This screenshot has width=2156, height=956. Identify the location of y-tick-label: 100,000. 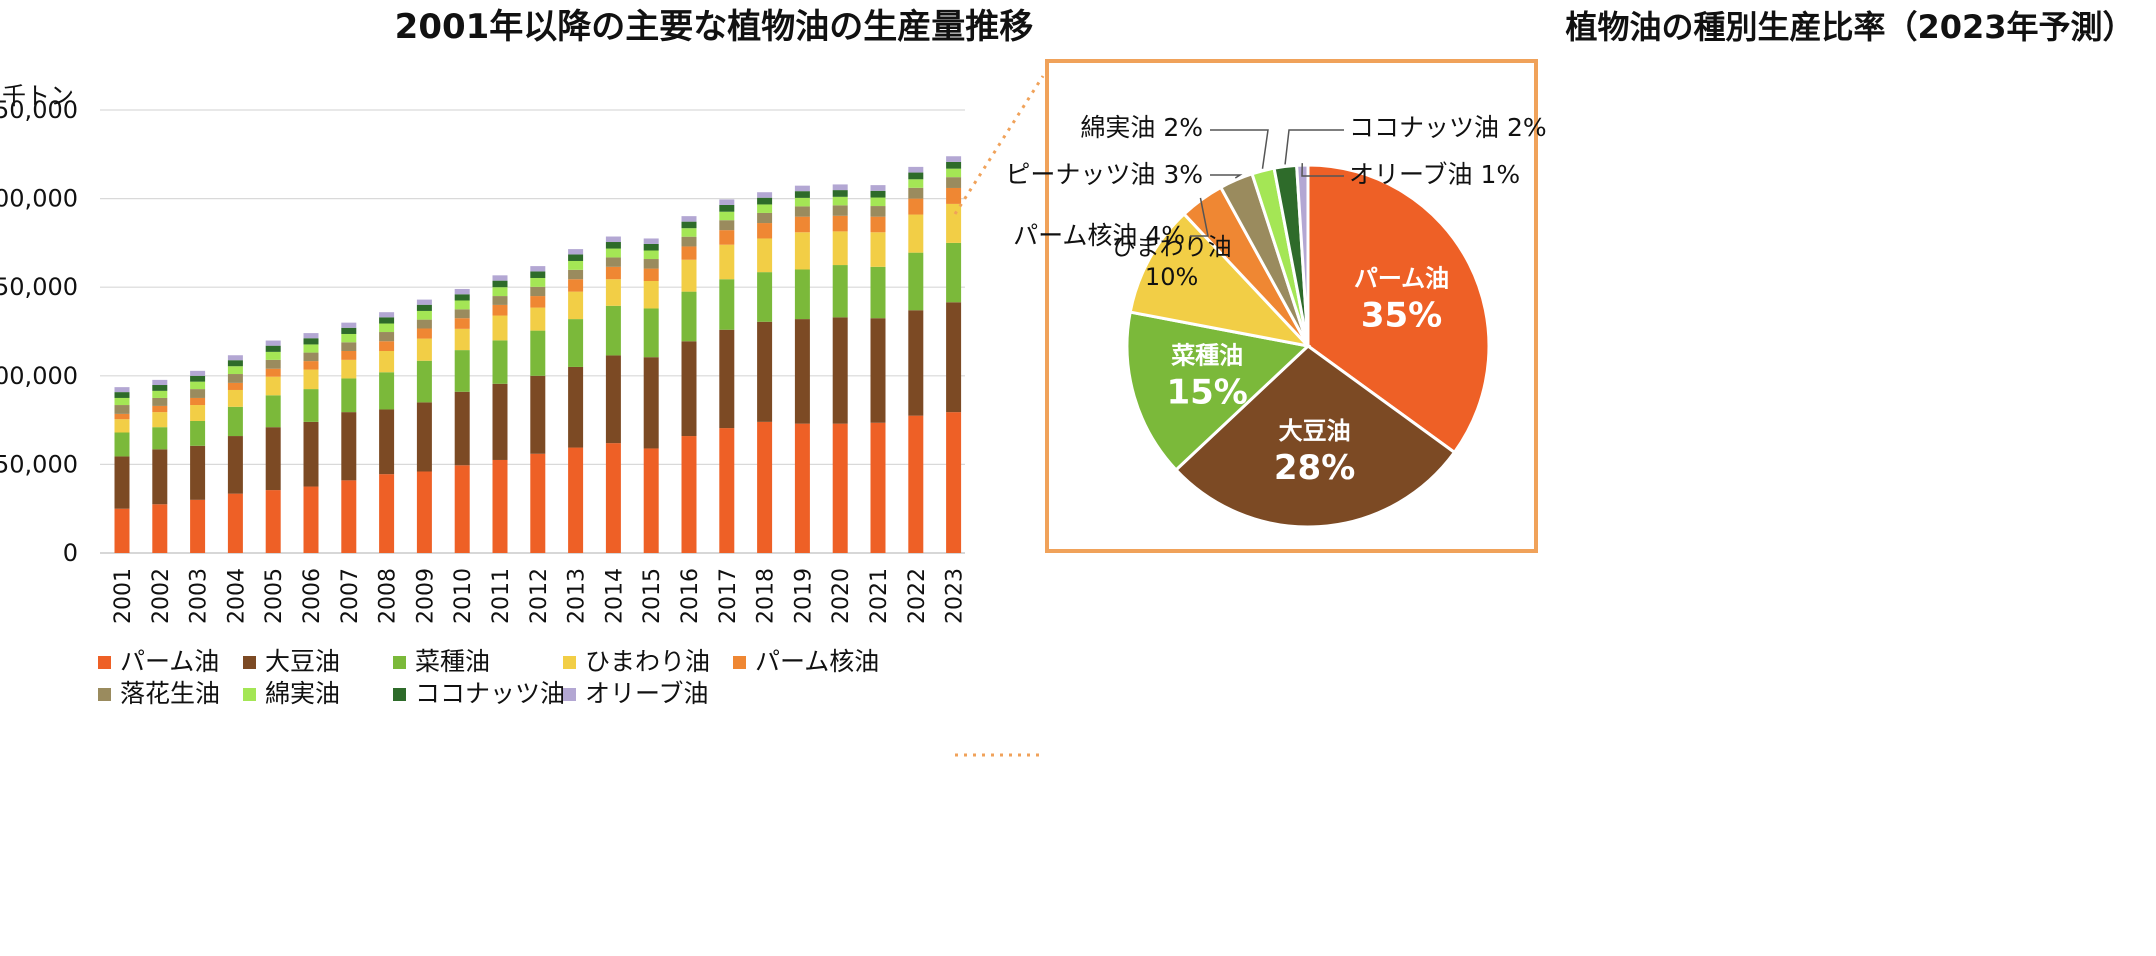
(39, 376).